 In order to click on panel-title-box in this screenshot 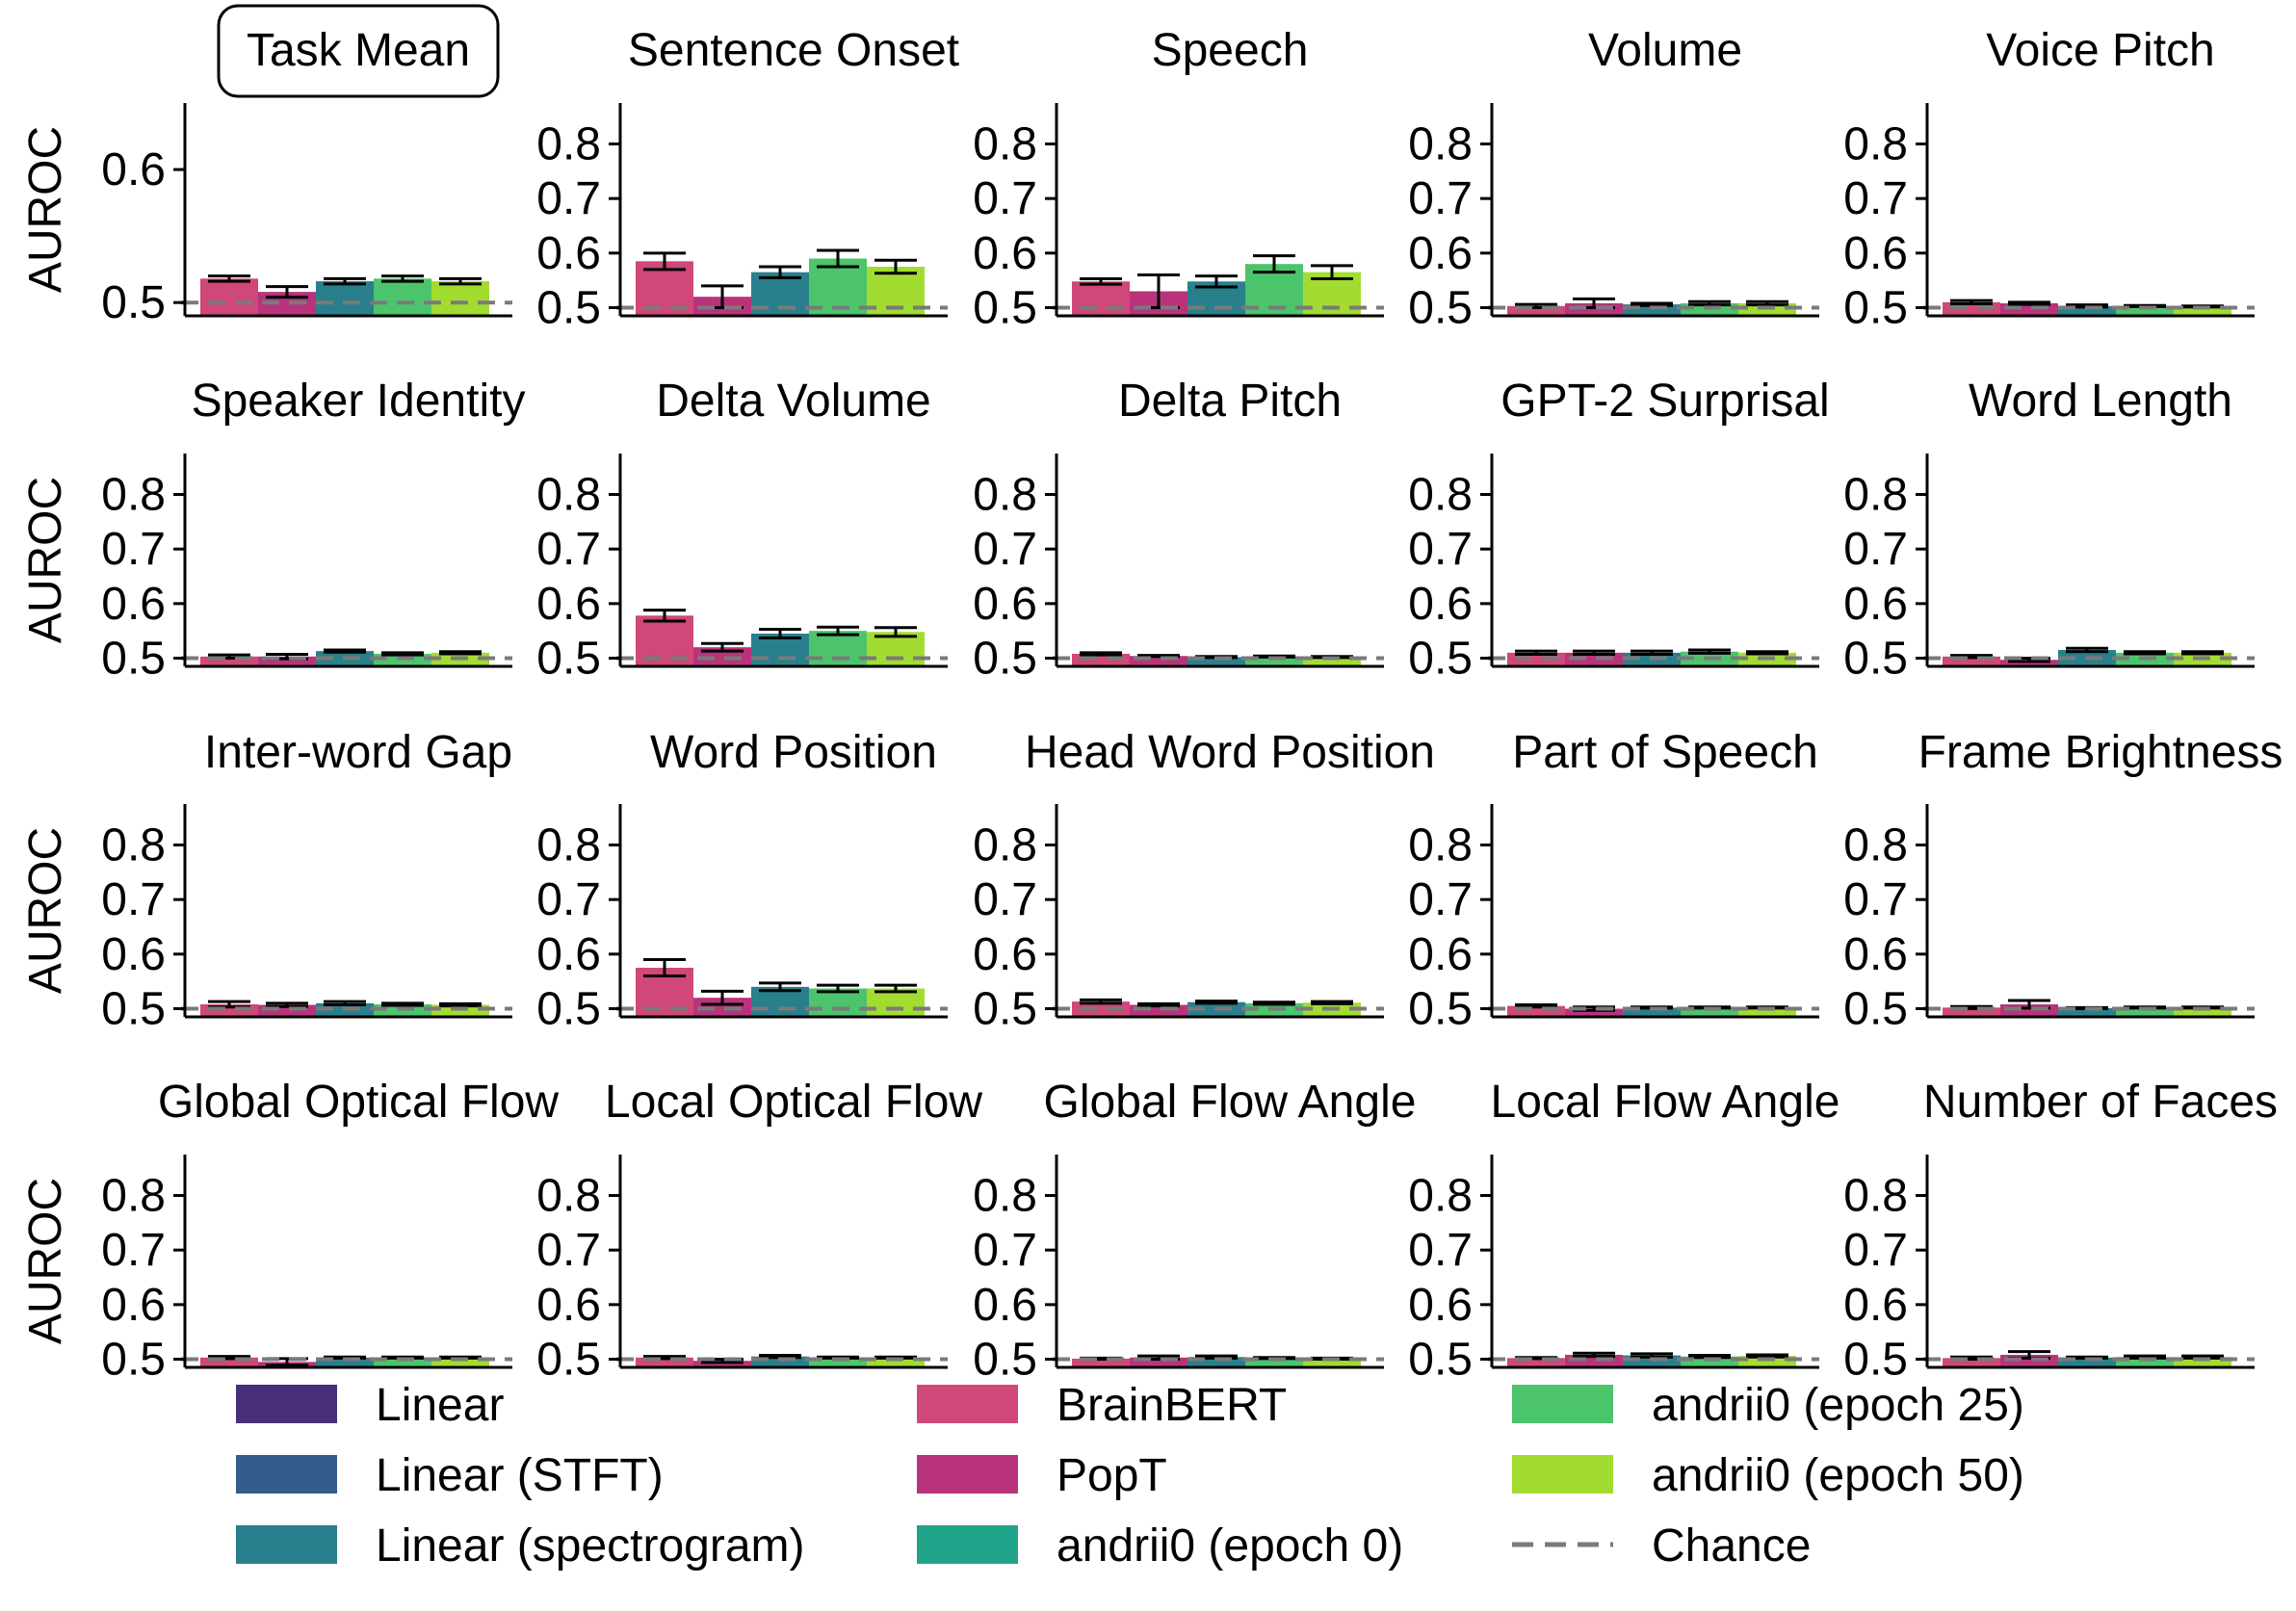, I will do `click(358, 51)`.